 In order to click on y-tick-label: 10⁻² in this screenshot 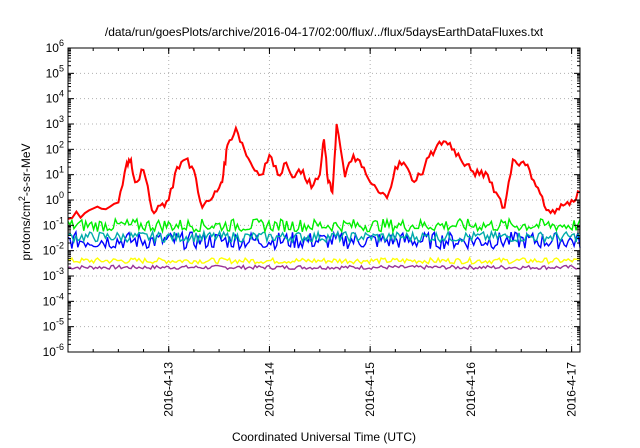, I will do `click(53, 249)`.